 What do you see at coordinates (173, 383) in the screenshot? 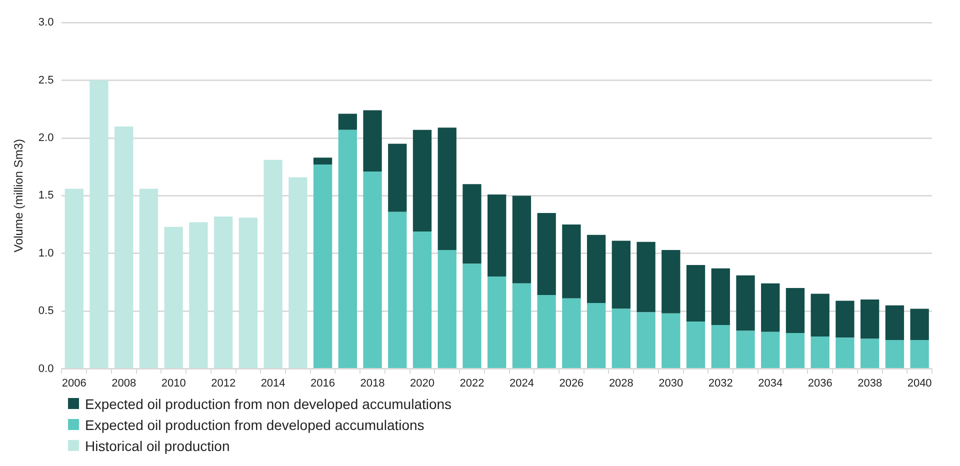
I see `x-tick-label: 2010` at bounding box center [173, 383].